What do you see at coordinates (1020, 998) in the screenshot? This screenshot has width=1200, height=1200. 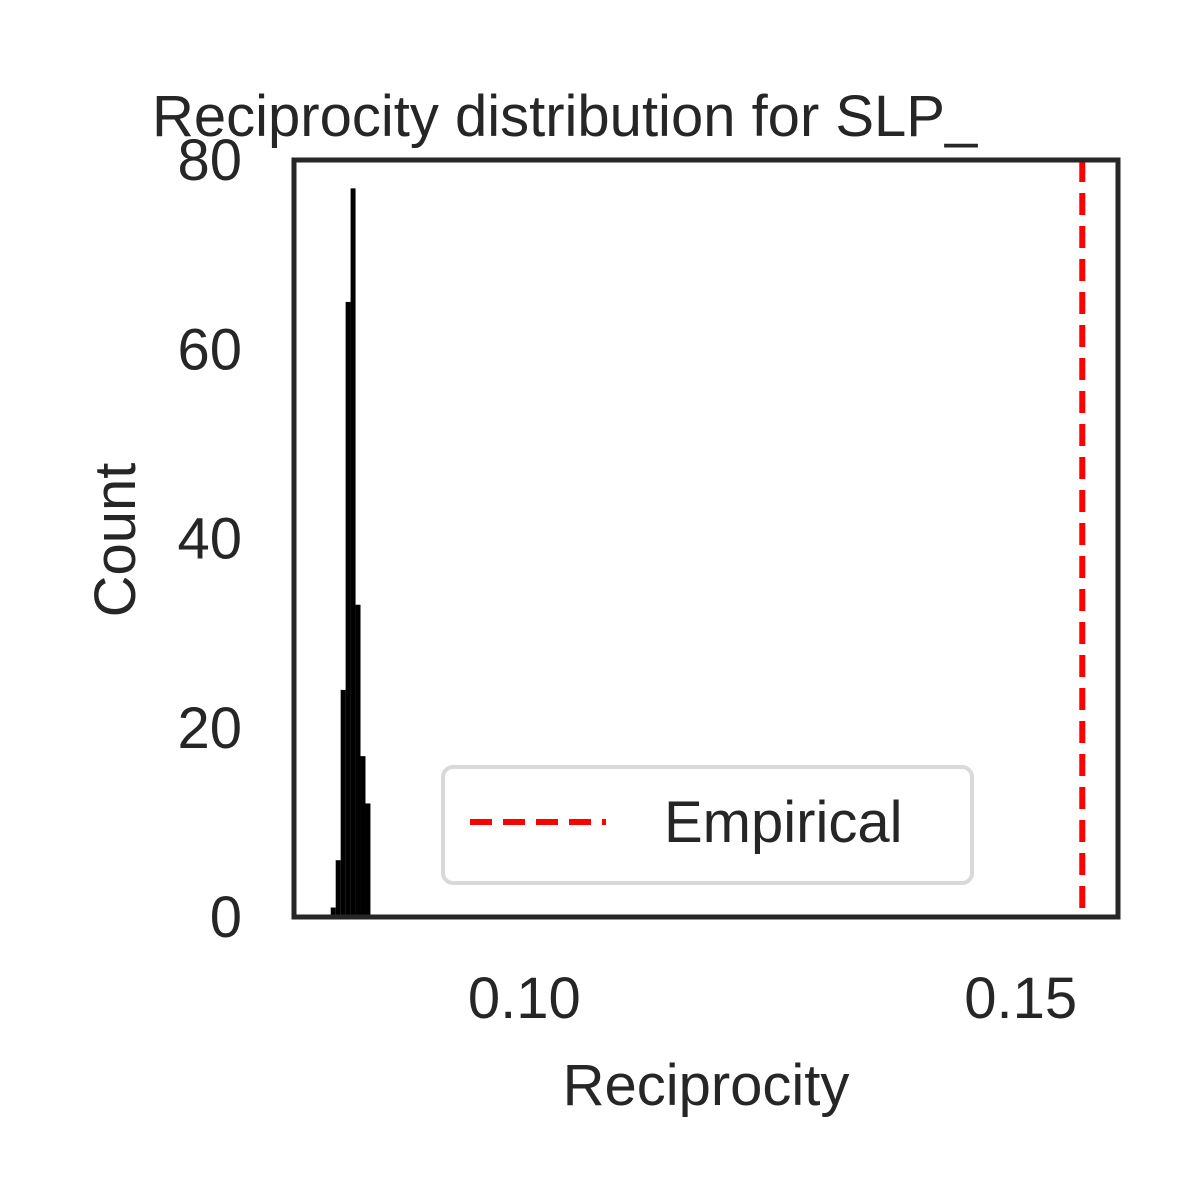 I see `x-tick-label: 0.15` at bounding box center [1020, 998].